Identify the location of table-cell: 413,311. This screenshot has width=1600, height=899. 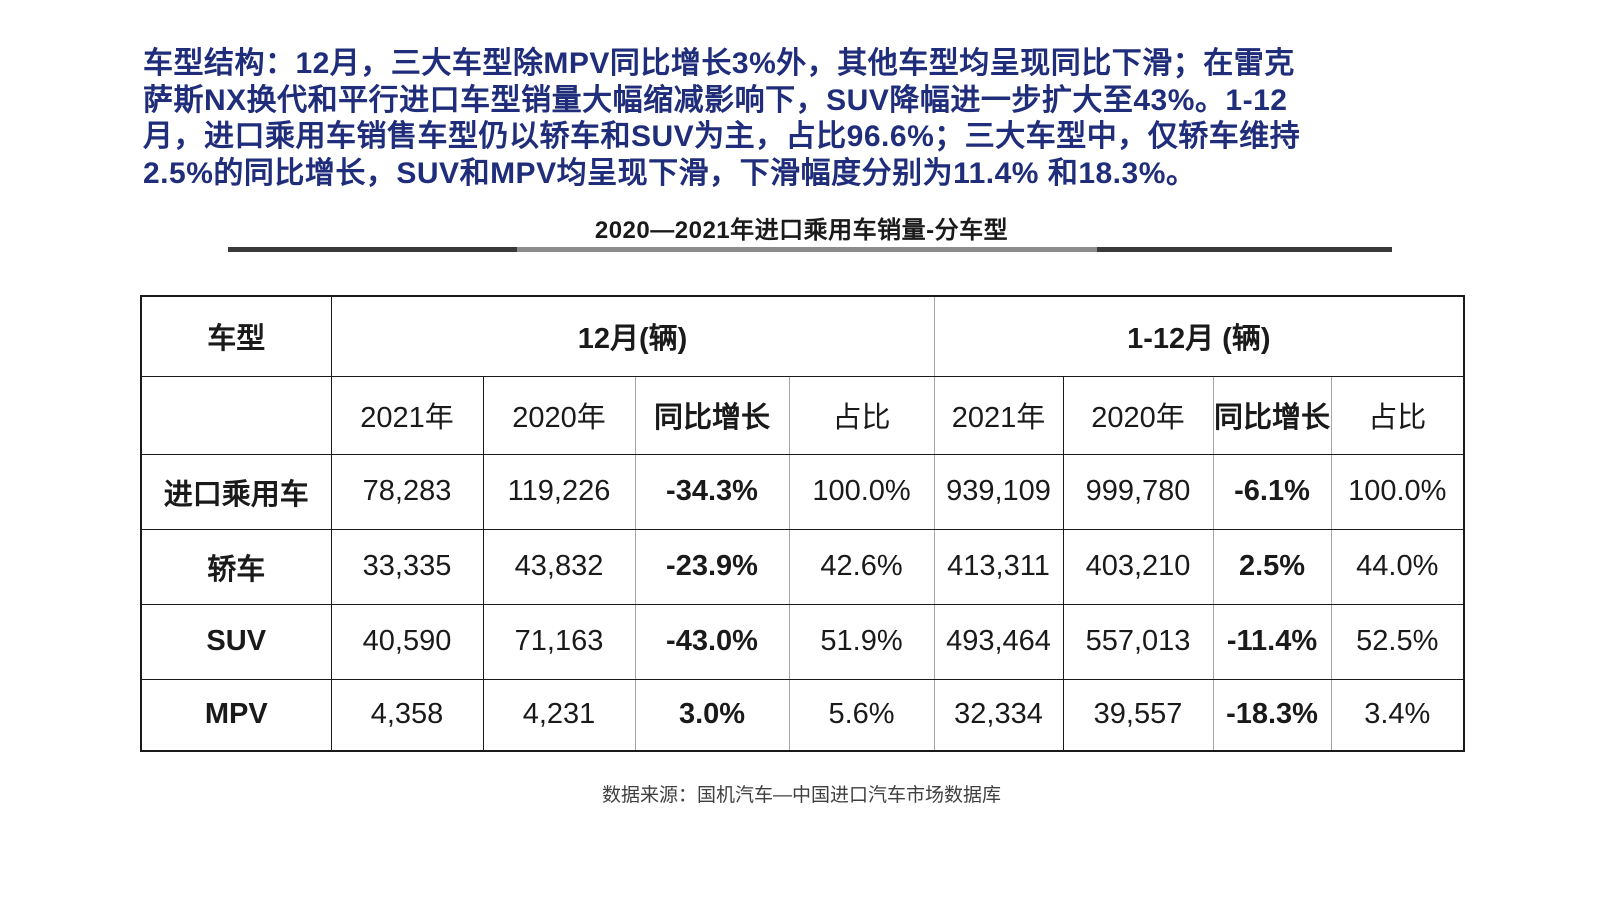
(999, 567).